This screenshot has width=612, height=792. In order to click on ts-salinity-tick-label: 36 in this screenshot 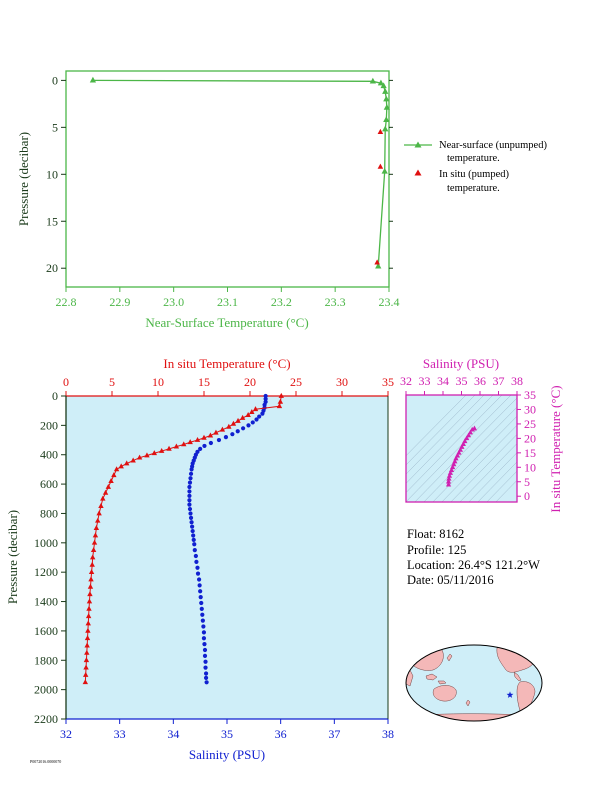, I will do `click(480, 381)`.